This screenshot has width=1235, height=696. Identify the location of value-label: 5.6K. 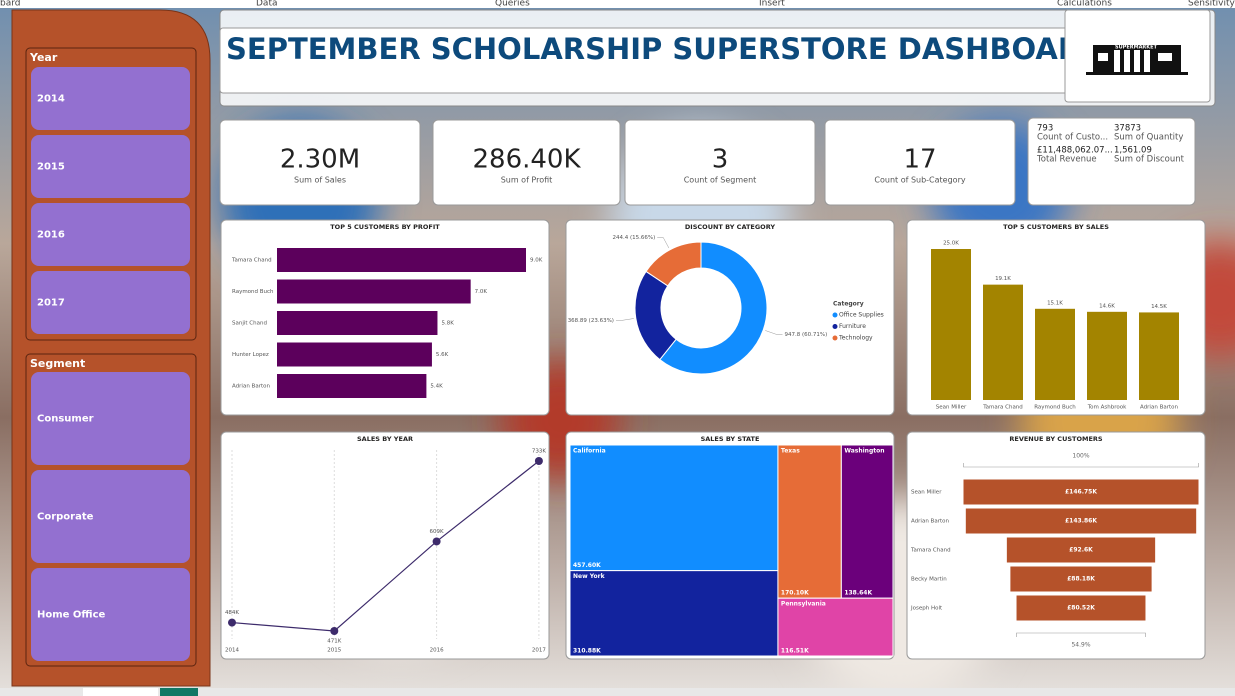
(442, 355).